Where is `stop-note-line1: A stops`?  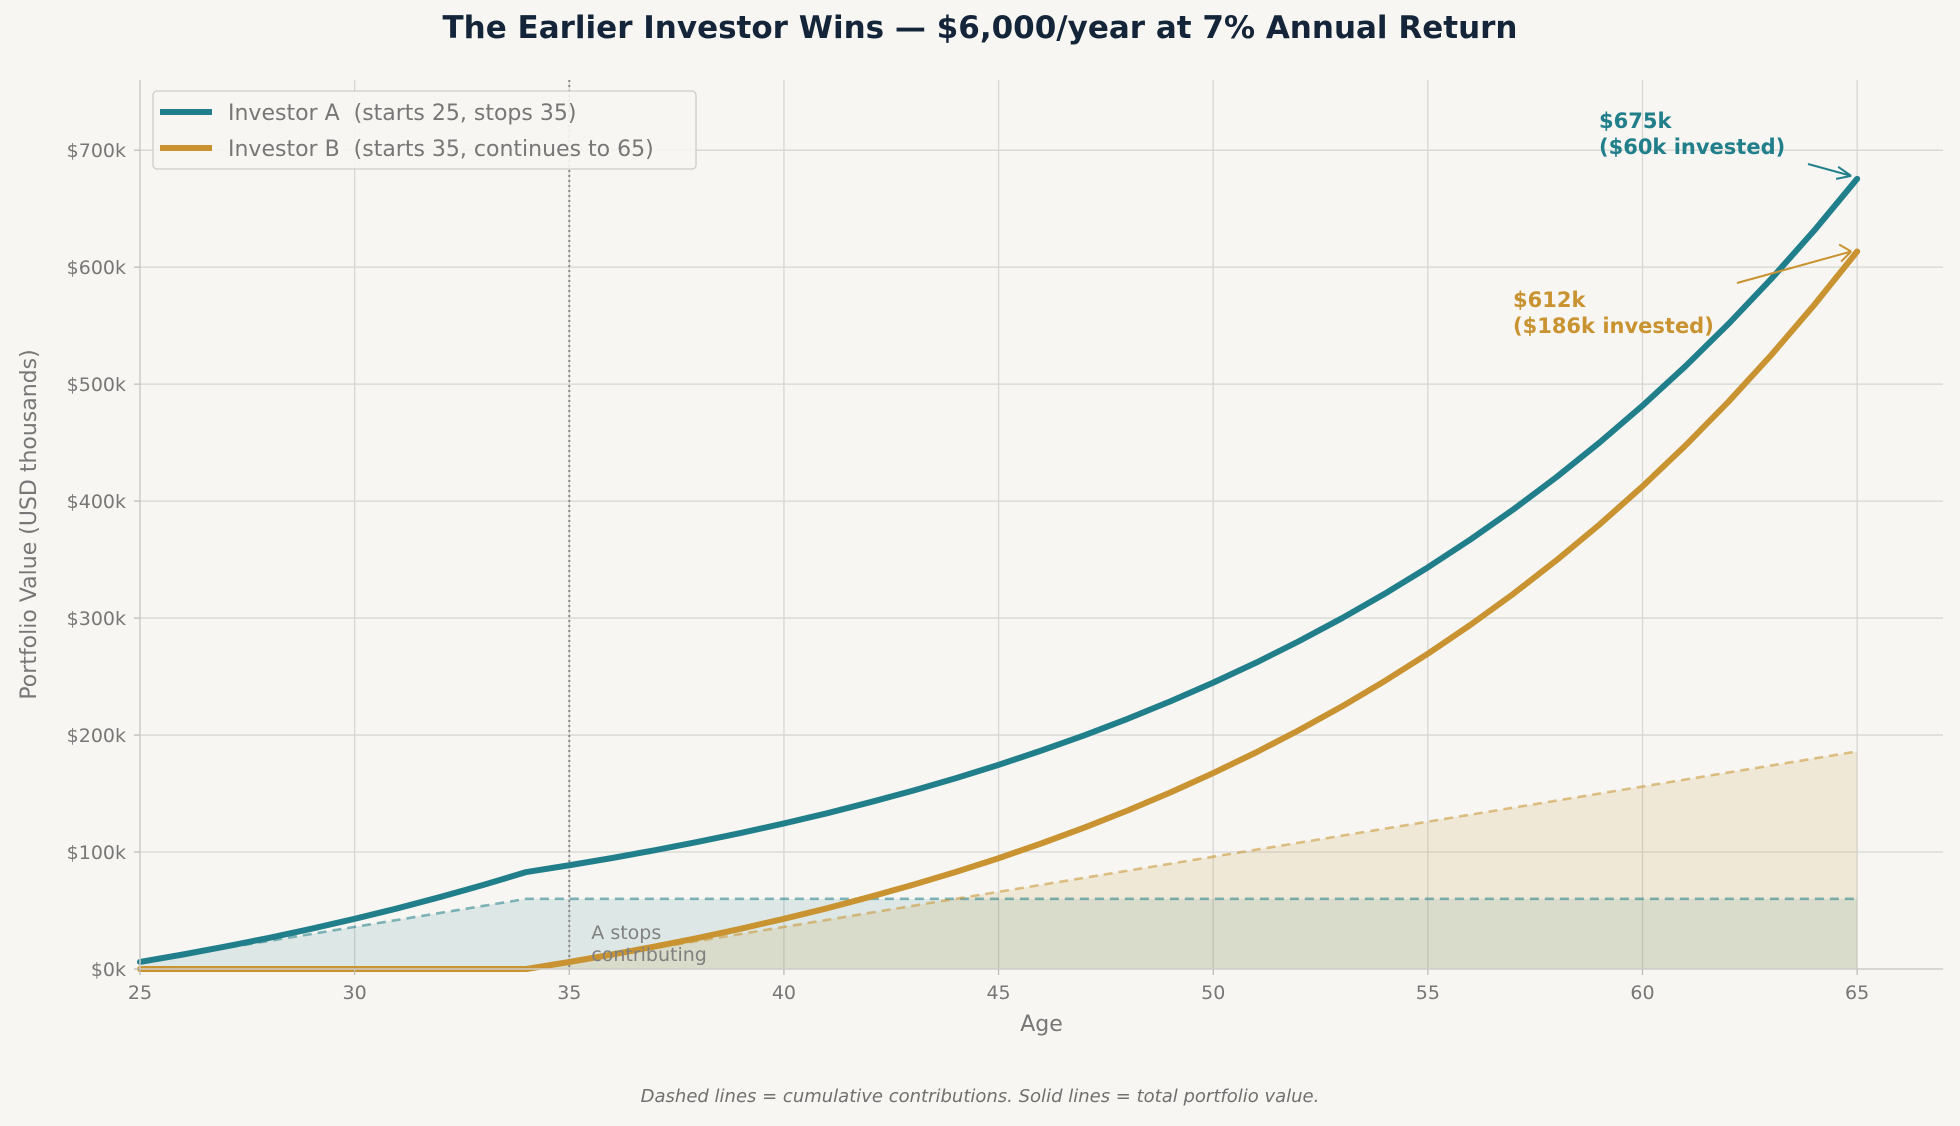
stop-note-line1: A stops is located at coordinates (626, 933).